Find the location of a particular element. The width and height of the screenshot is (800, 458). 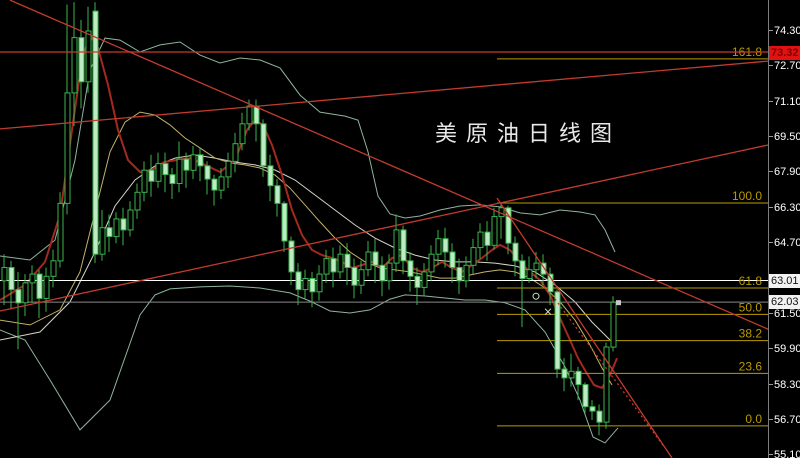

axis-tick-label: 72.70 is located at coordinates (787, 66).